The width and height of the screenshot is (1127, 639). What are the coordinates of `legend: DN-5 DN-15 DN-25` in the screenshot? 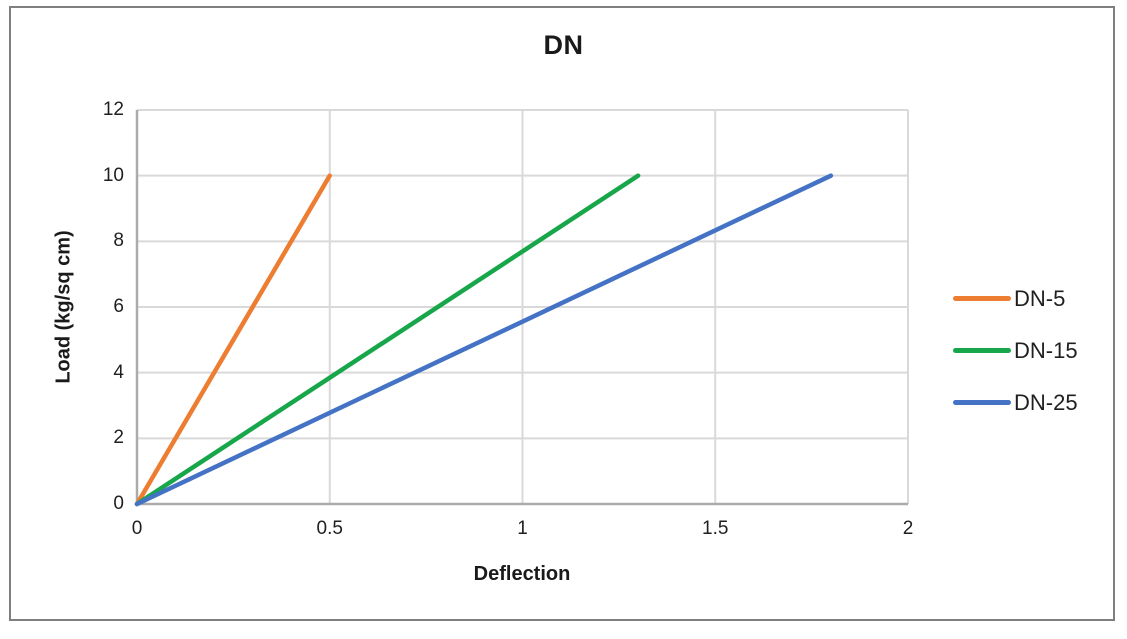 It's located at (1015, 350).